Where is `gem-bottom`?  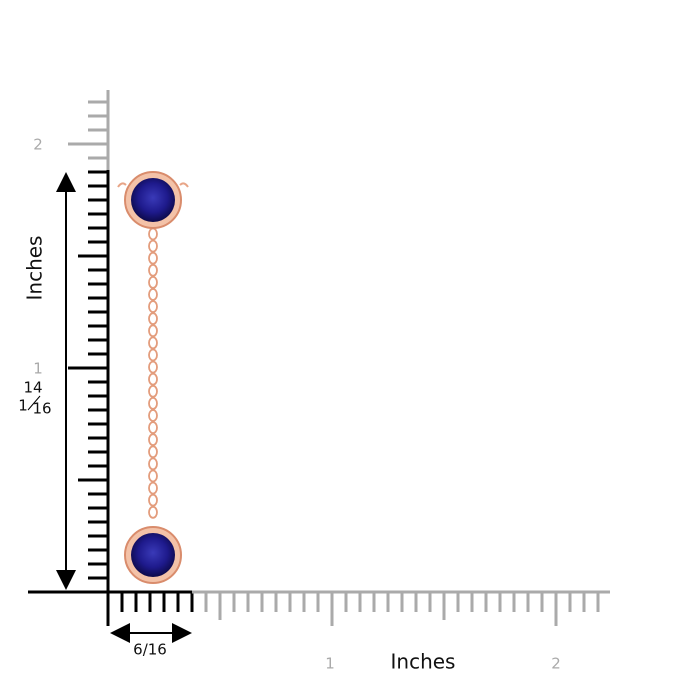 gem-bottom is located at coordinates (153, 555).